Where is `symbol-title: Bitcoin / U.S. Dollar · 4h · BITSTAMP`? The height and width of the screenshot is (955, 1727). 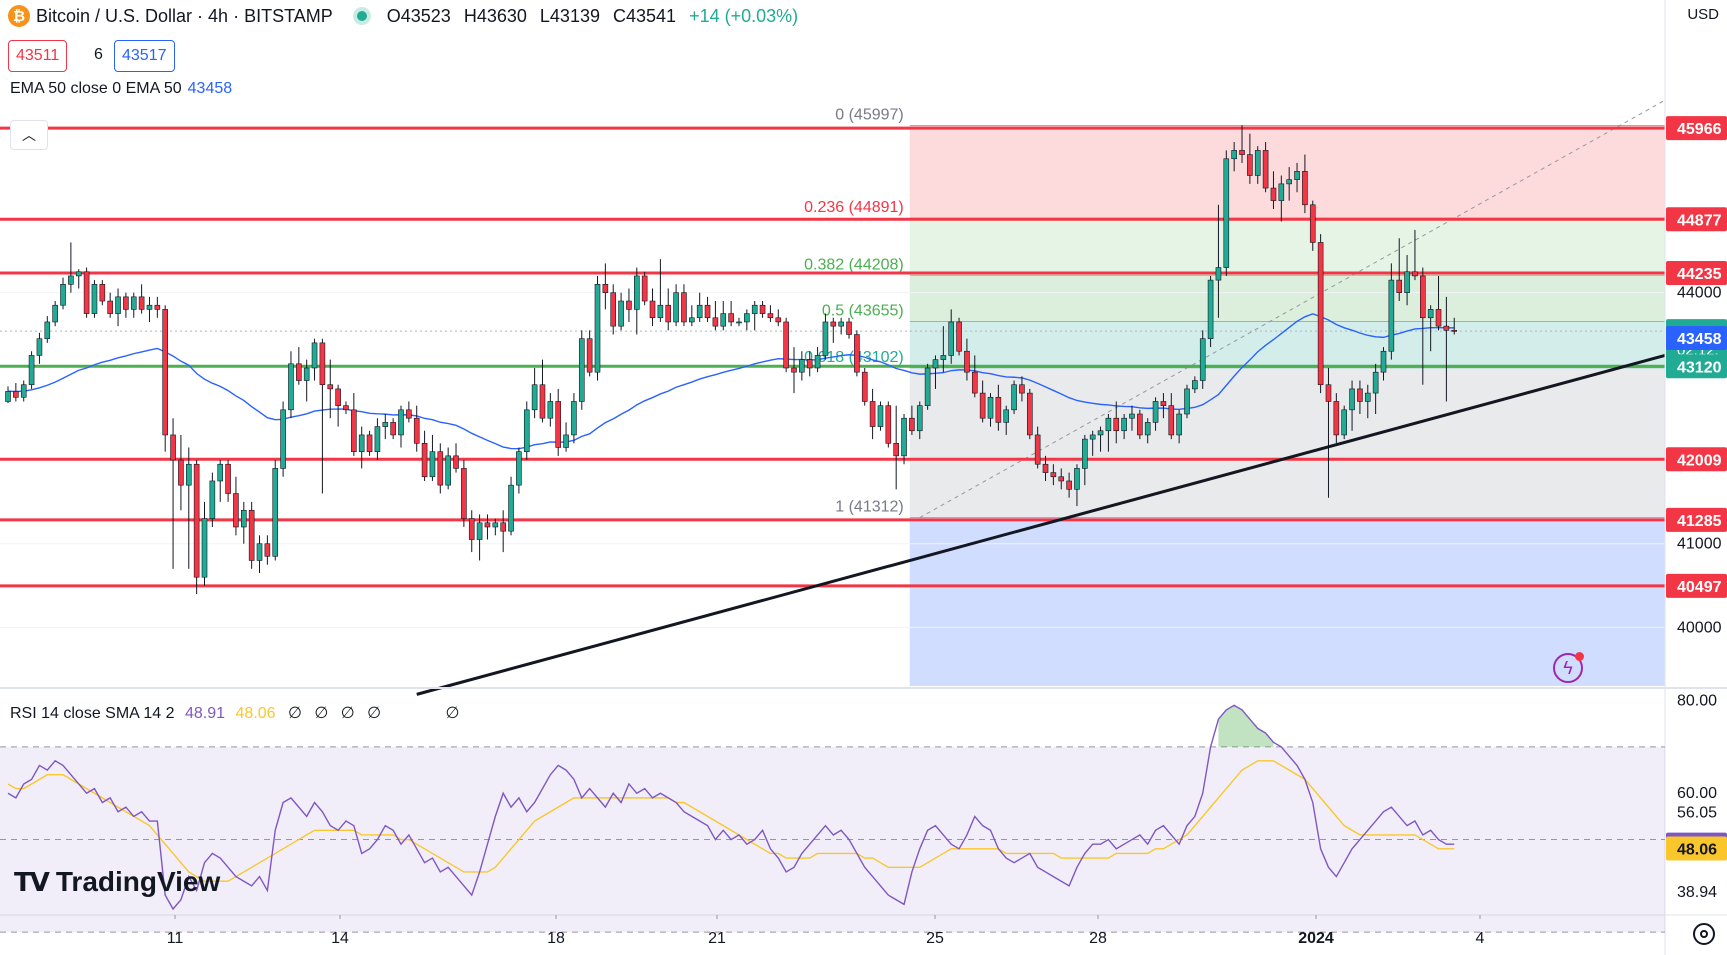 symbol-title: Bitcoin / U.S. Dollar · 4h · BITSTAMP is located at coordinates (184, 15).